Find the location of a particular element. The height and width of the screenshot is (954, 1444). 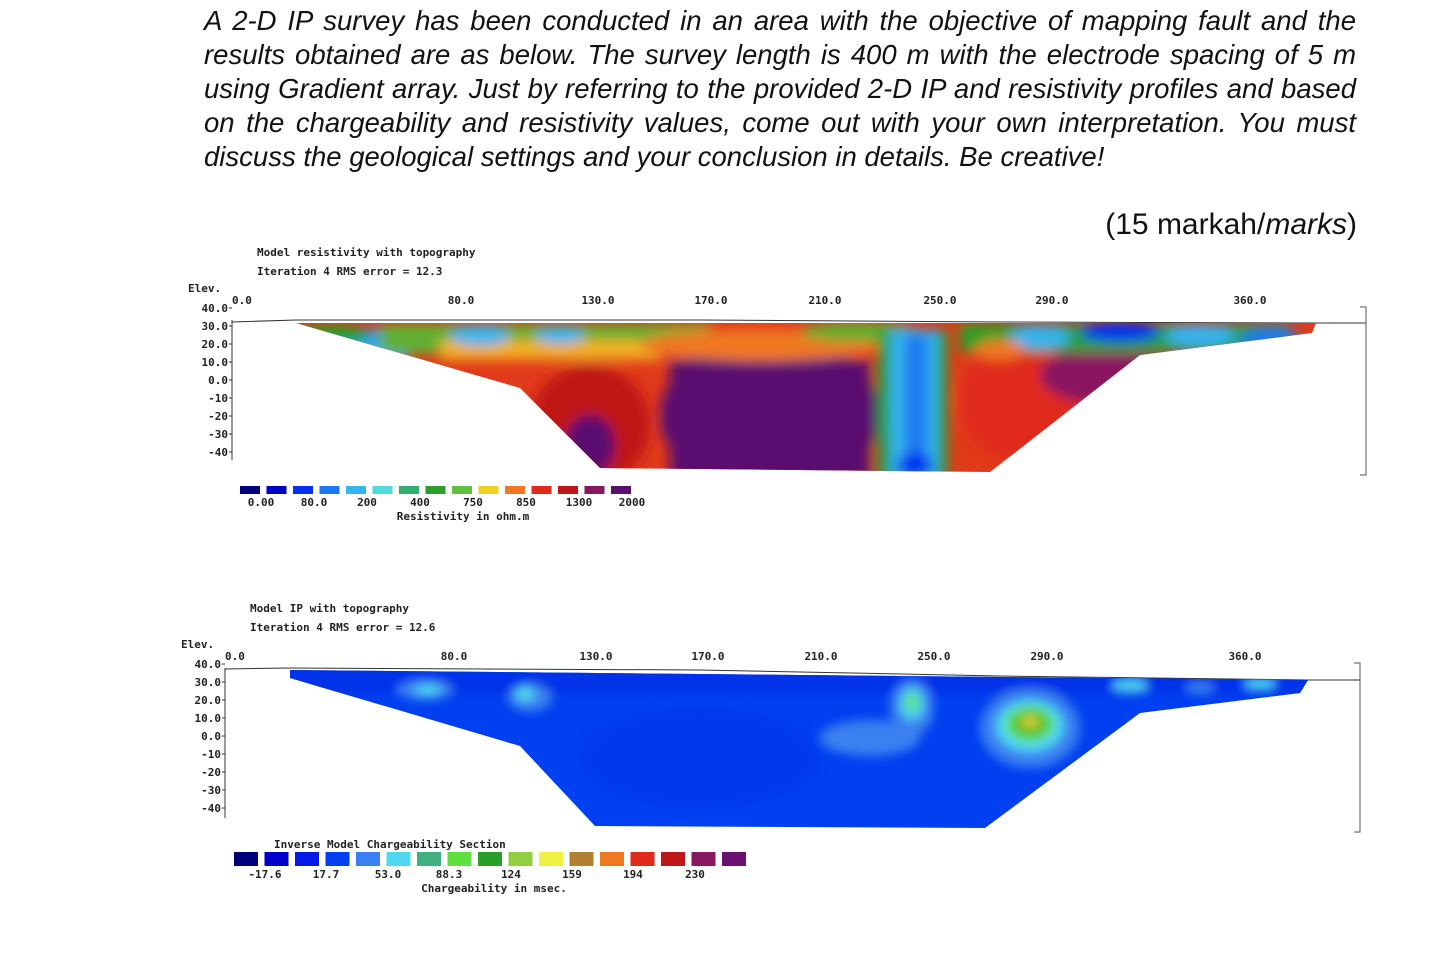

legend-value-label: 53.0 is located at coordinates (388, 874).